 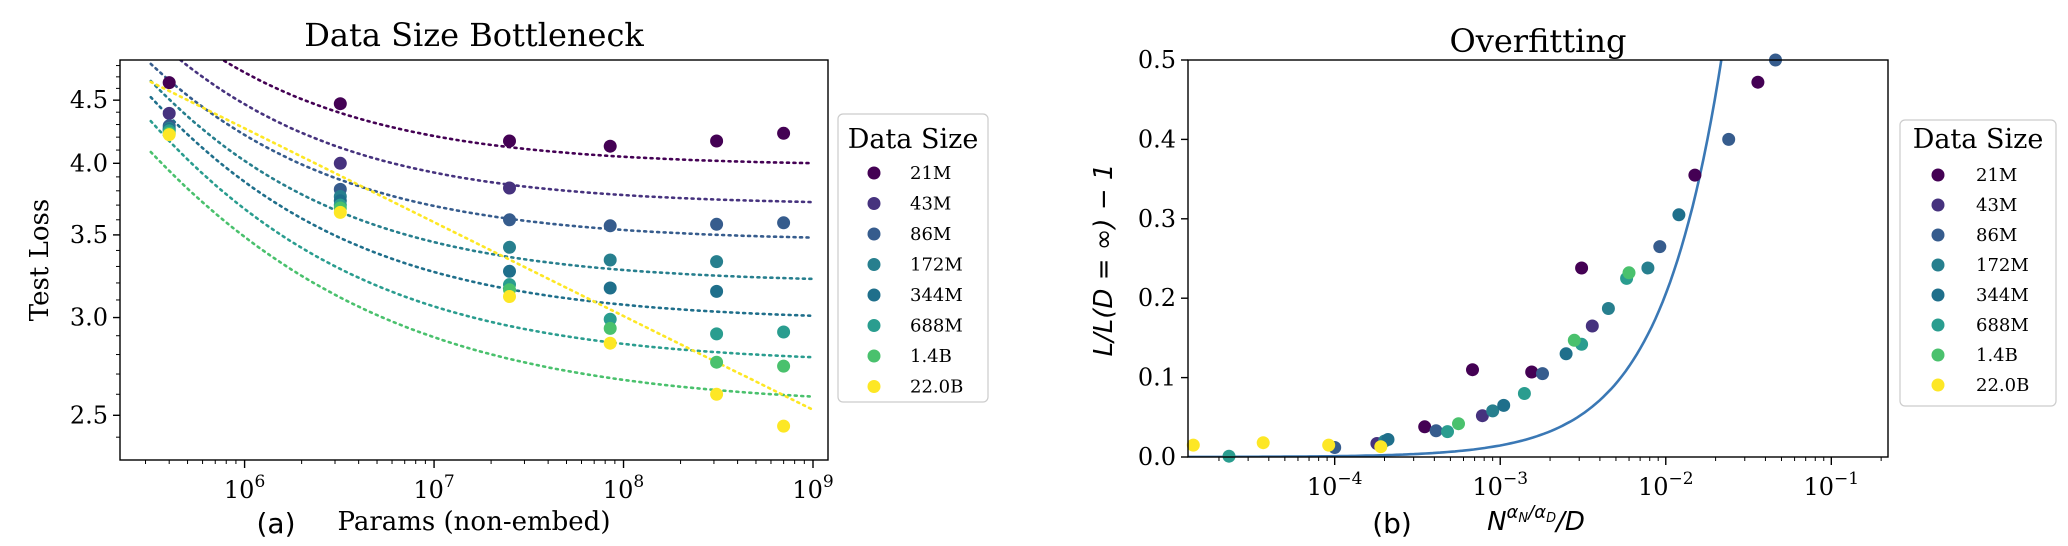 I want to click on panel-a-legend-marker-688M, so click(x=874, y=325).